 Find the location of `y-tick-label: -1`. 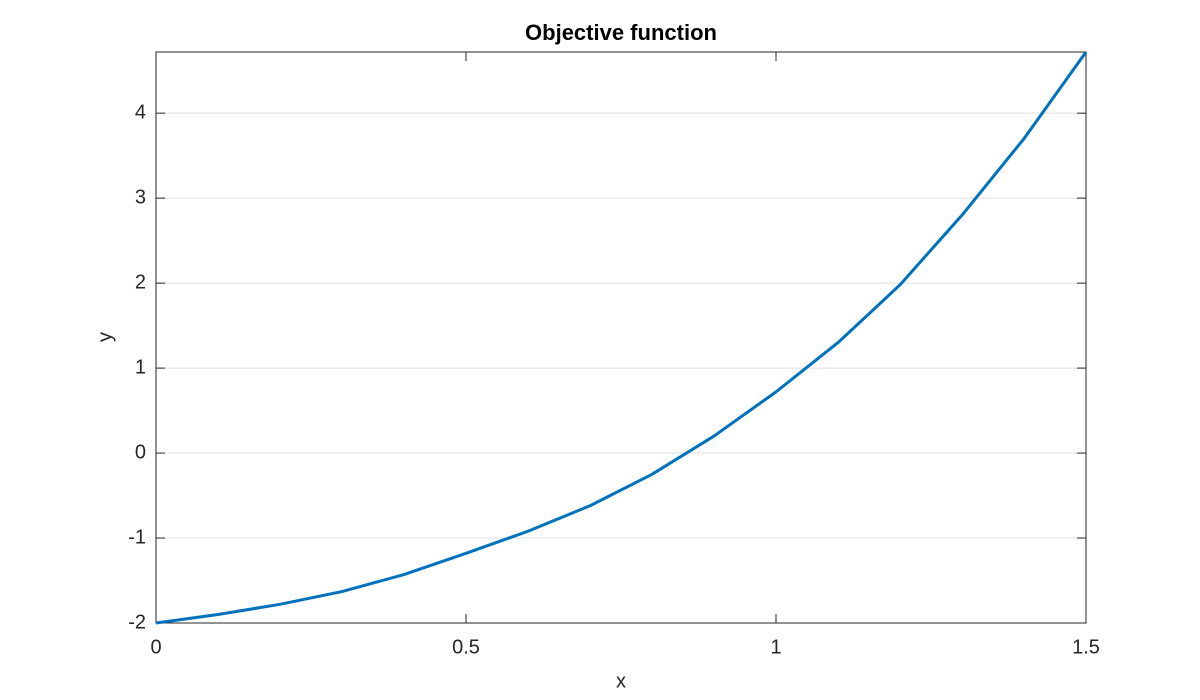

y-tick-label: -1 is located at coordinates (137, 537).